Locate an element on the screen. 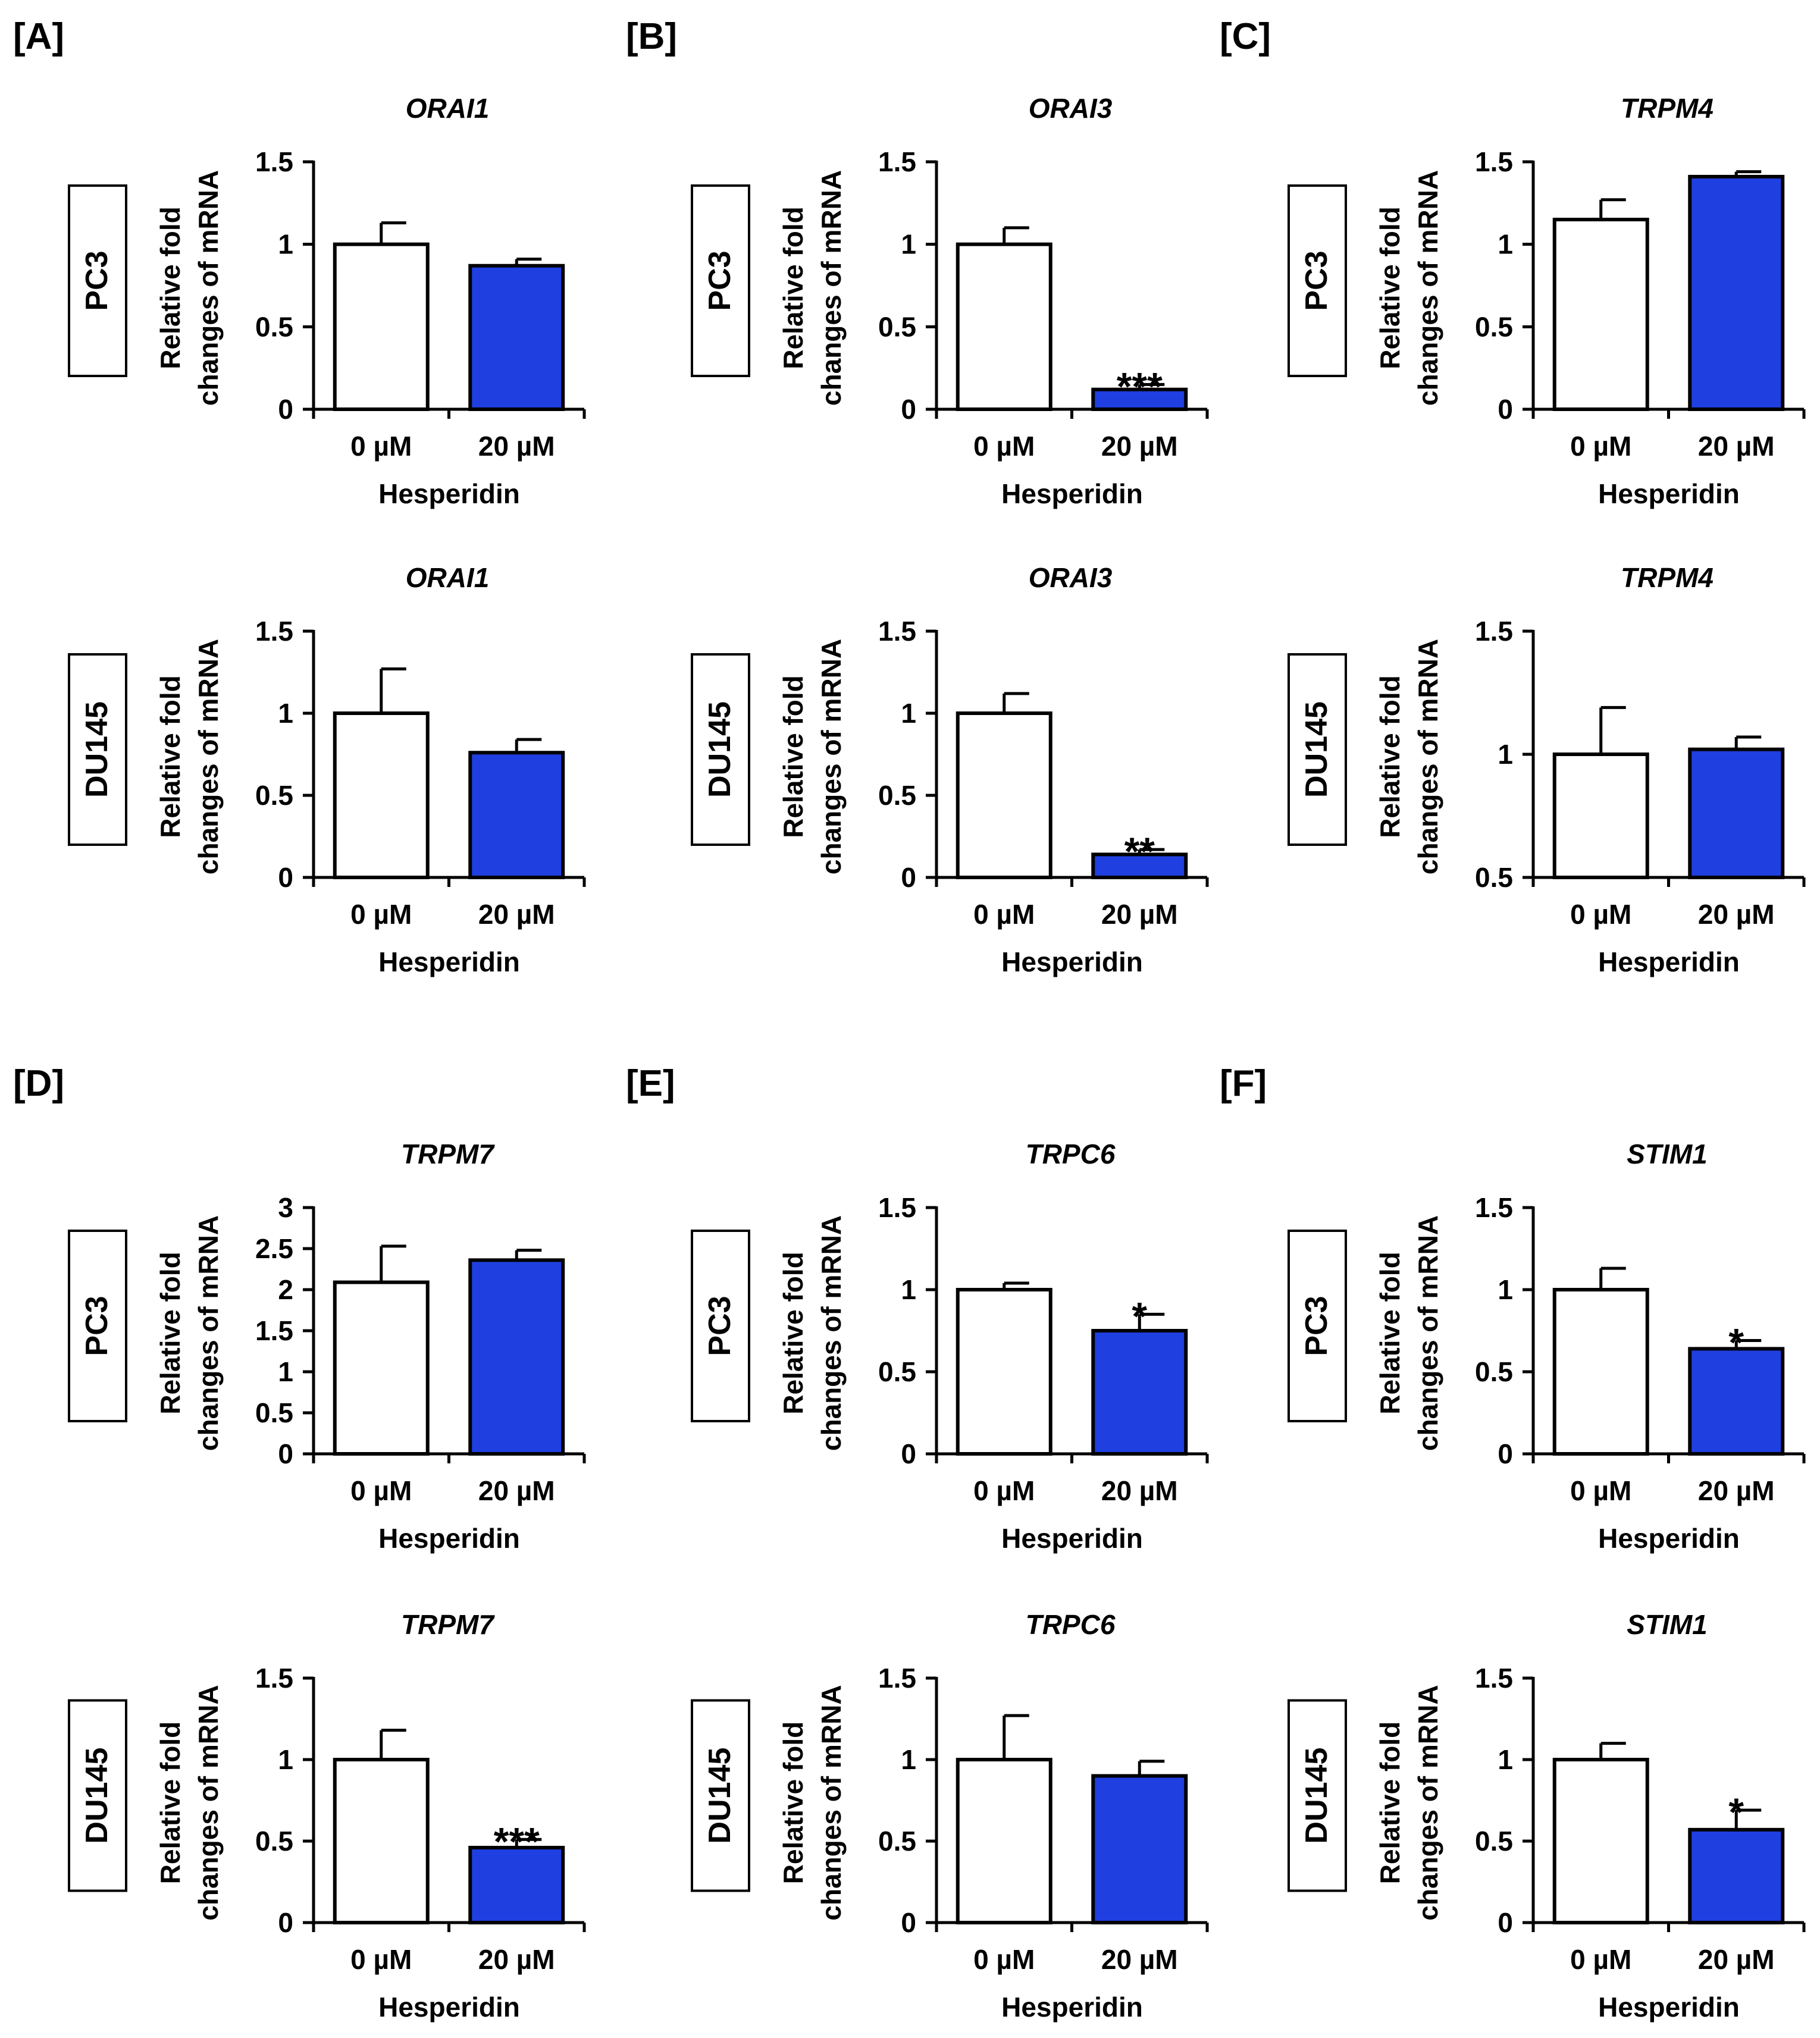  significance-marker: ** is located at coordinates (1139, 851).